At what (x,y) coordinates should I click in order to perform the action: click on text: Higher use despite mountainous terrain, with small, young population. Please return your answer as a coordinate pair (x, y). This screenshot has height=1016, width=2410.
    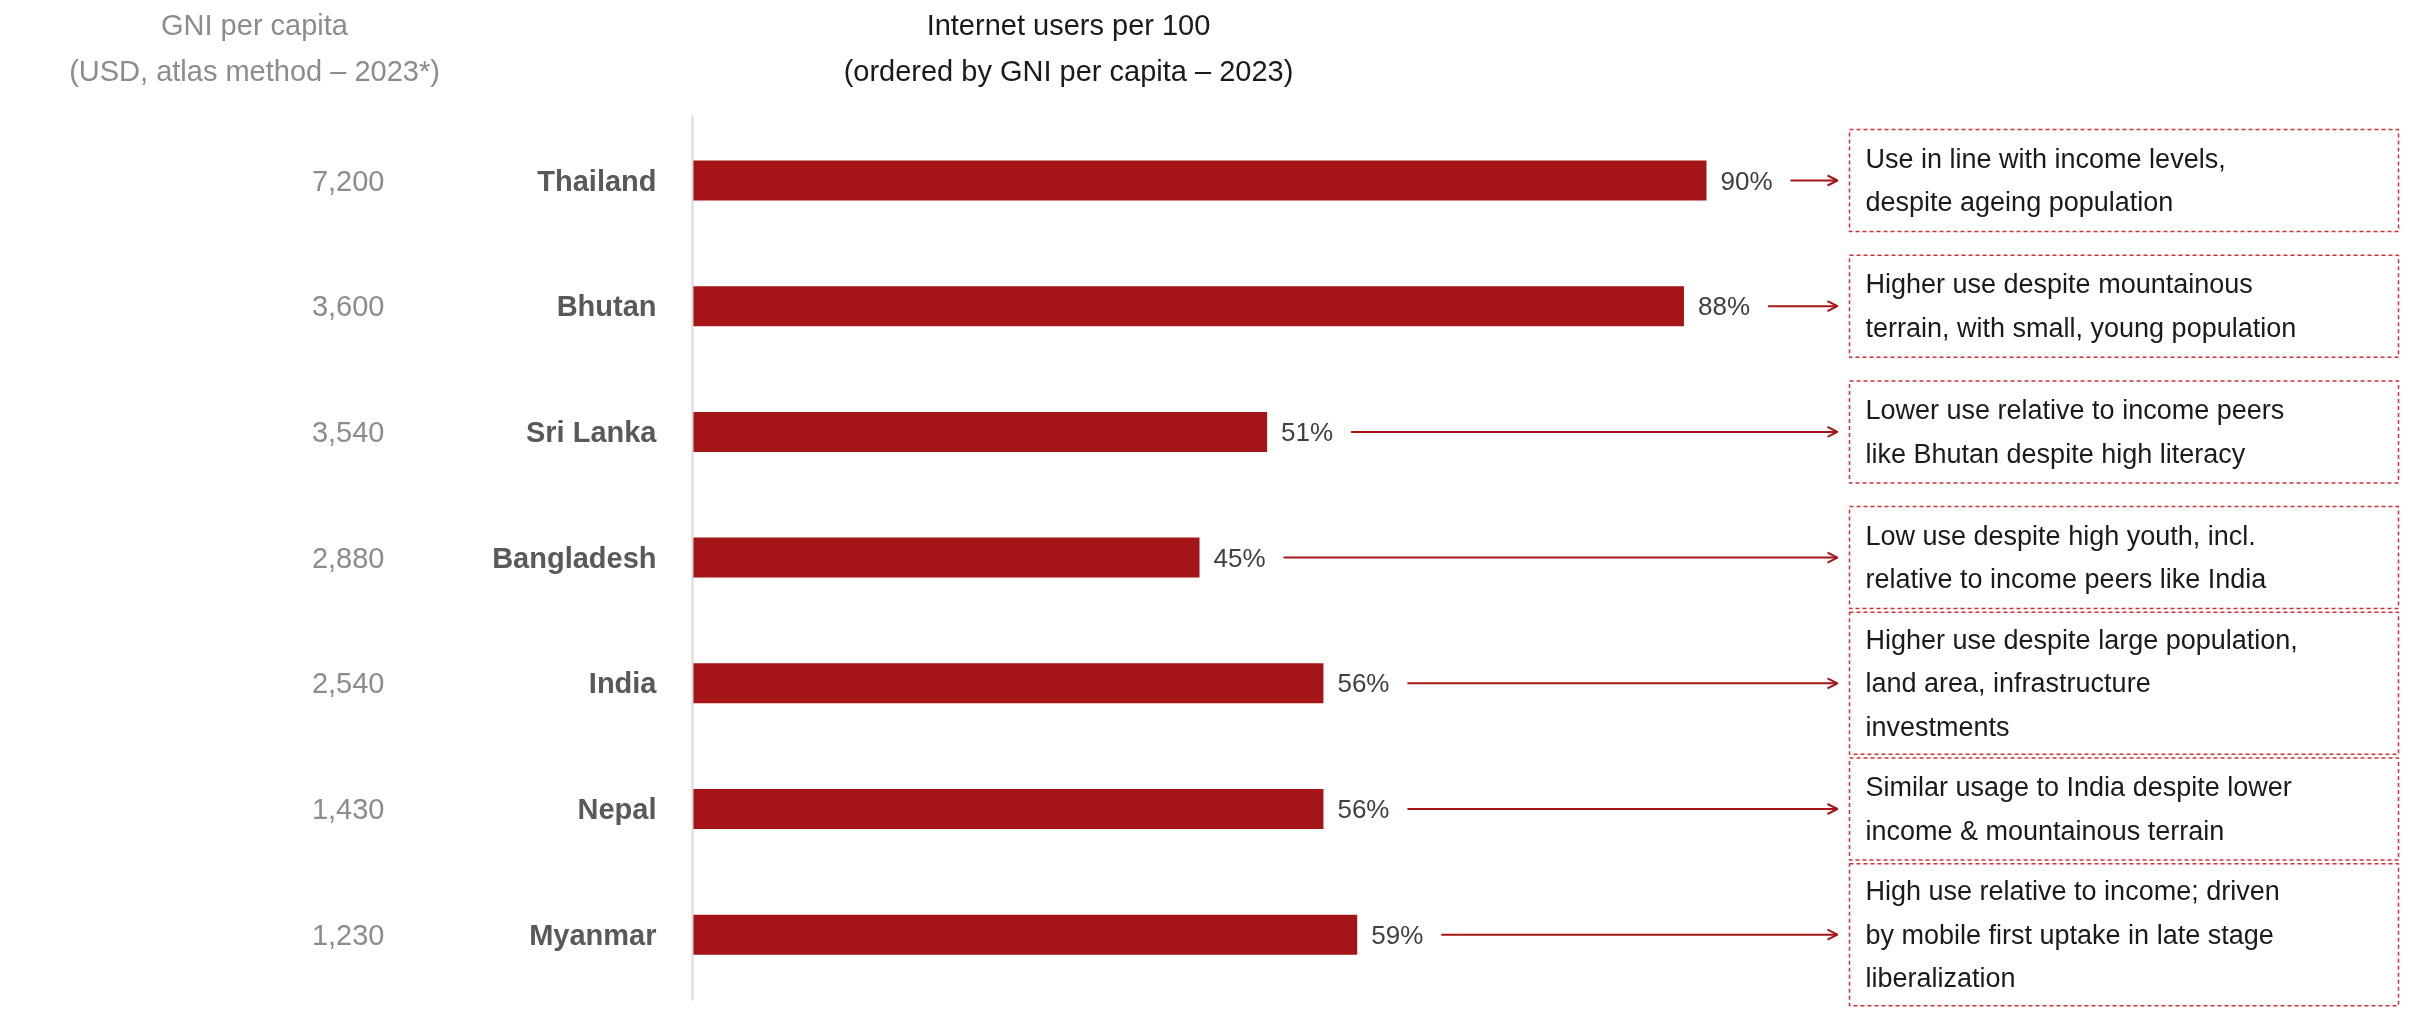
    Looking at the image, I should click on (2081, 306).